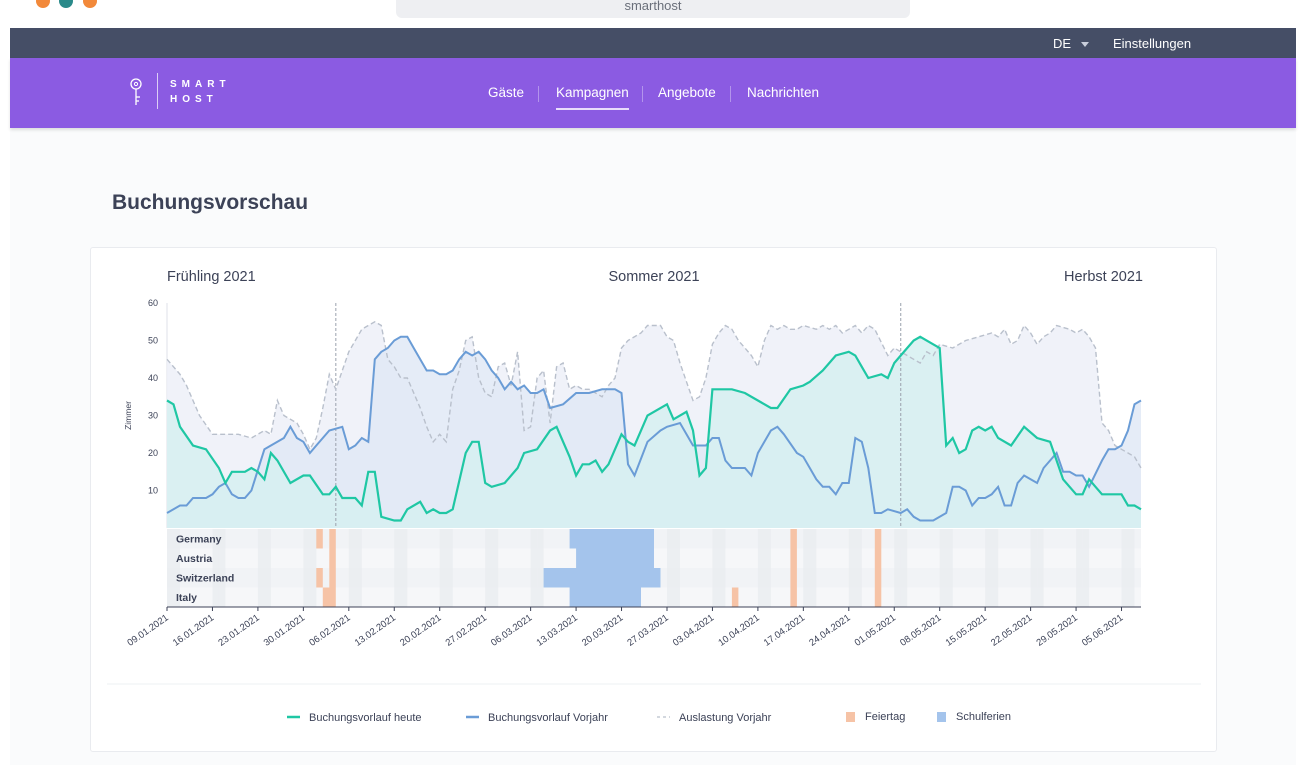  What do you see at coordinates (205, 579) in the screenshot?
I see `calendar-row-label: Switzerland` at bounding box center [205, 579].